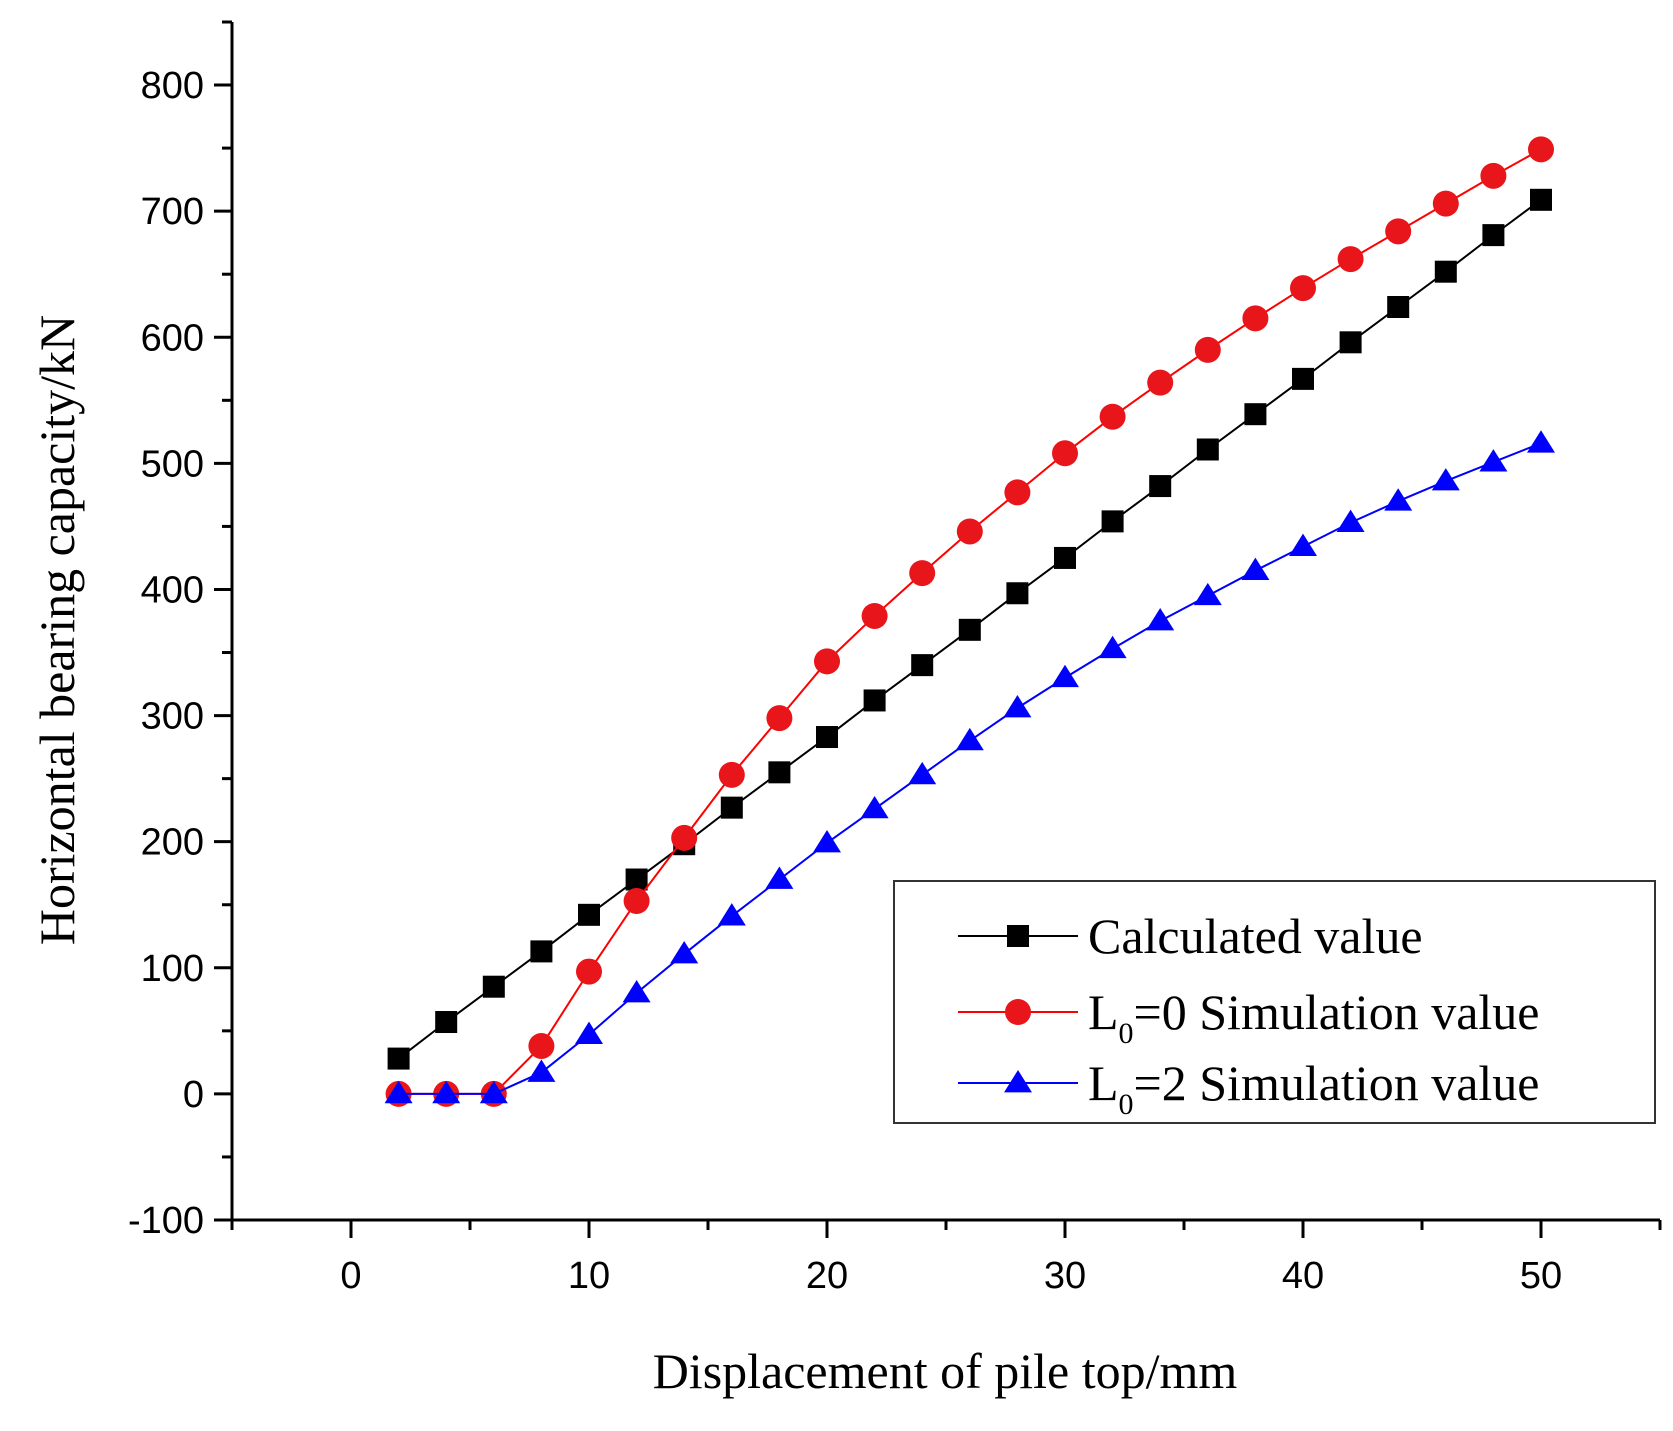 This screenshot has height=1431, width=1673. I want to click on x-tick-label: 50, so click(1541, 1276).